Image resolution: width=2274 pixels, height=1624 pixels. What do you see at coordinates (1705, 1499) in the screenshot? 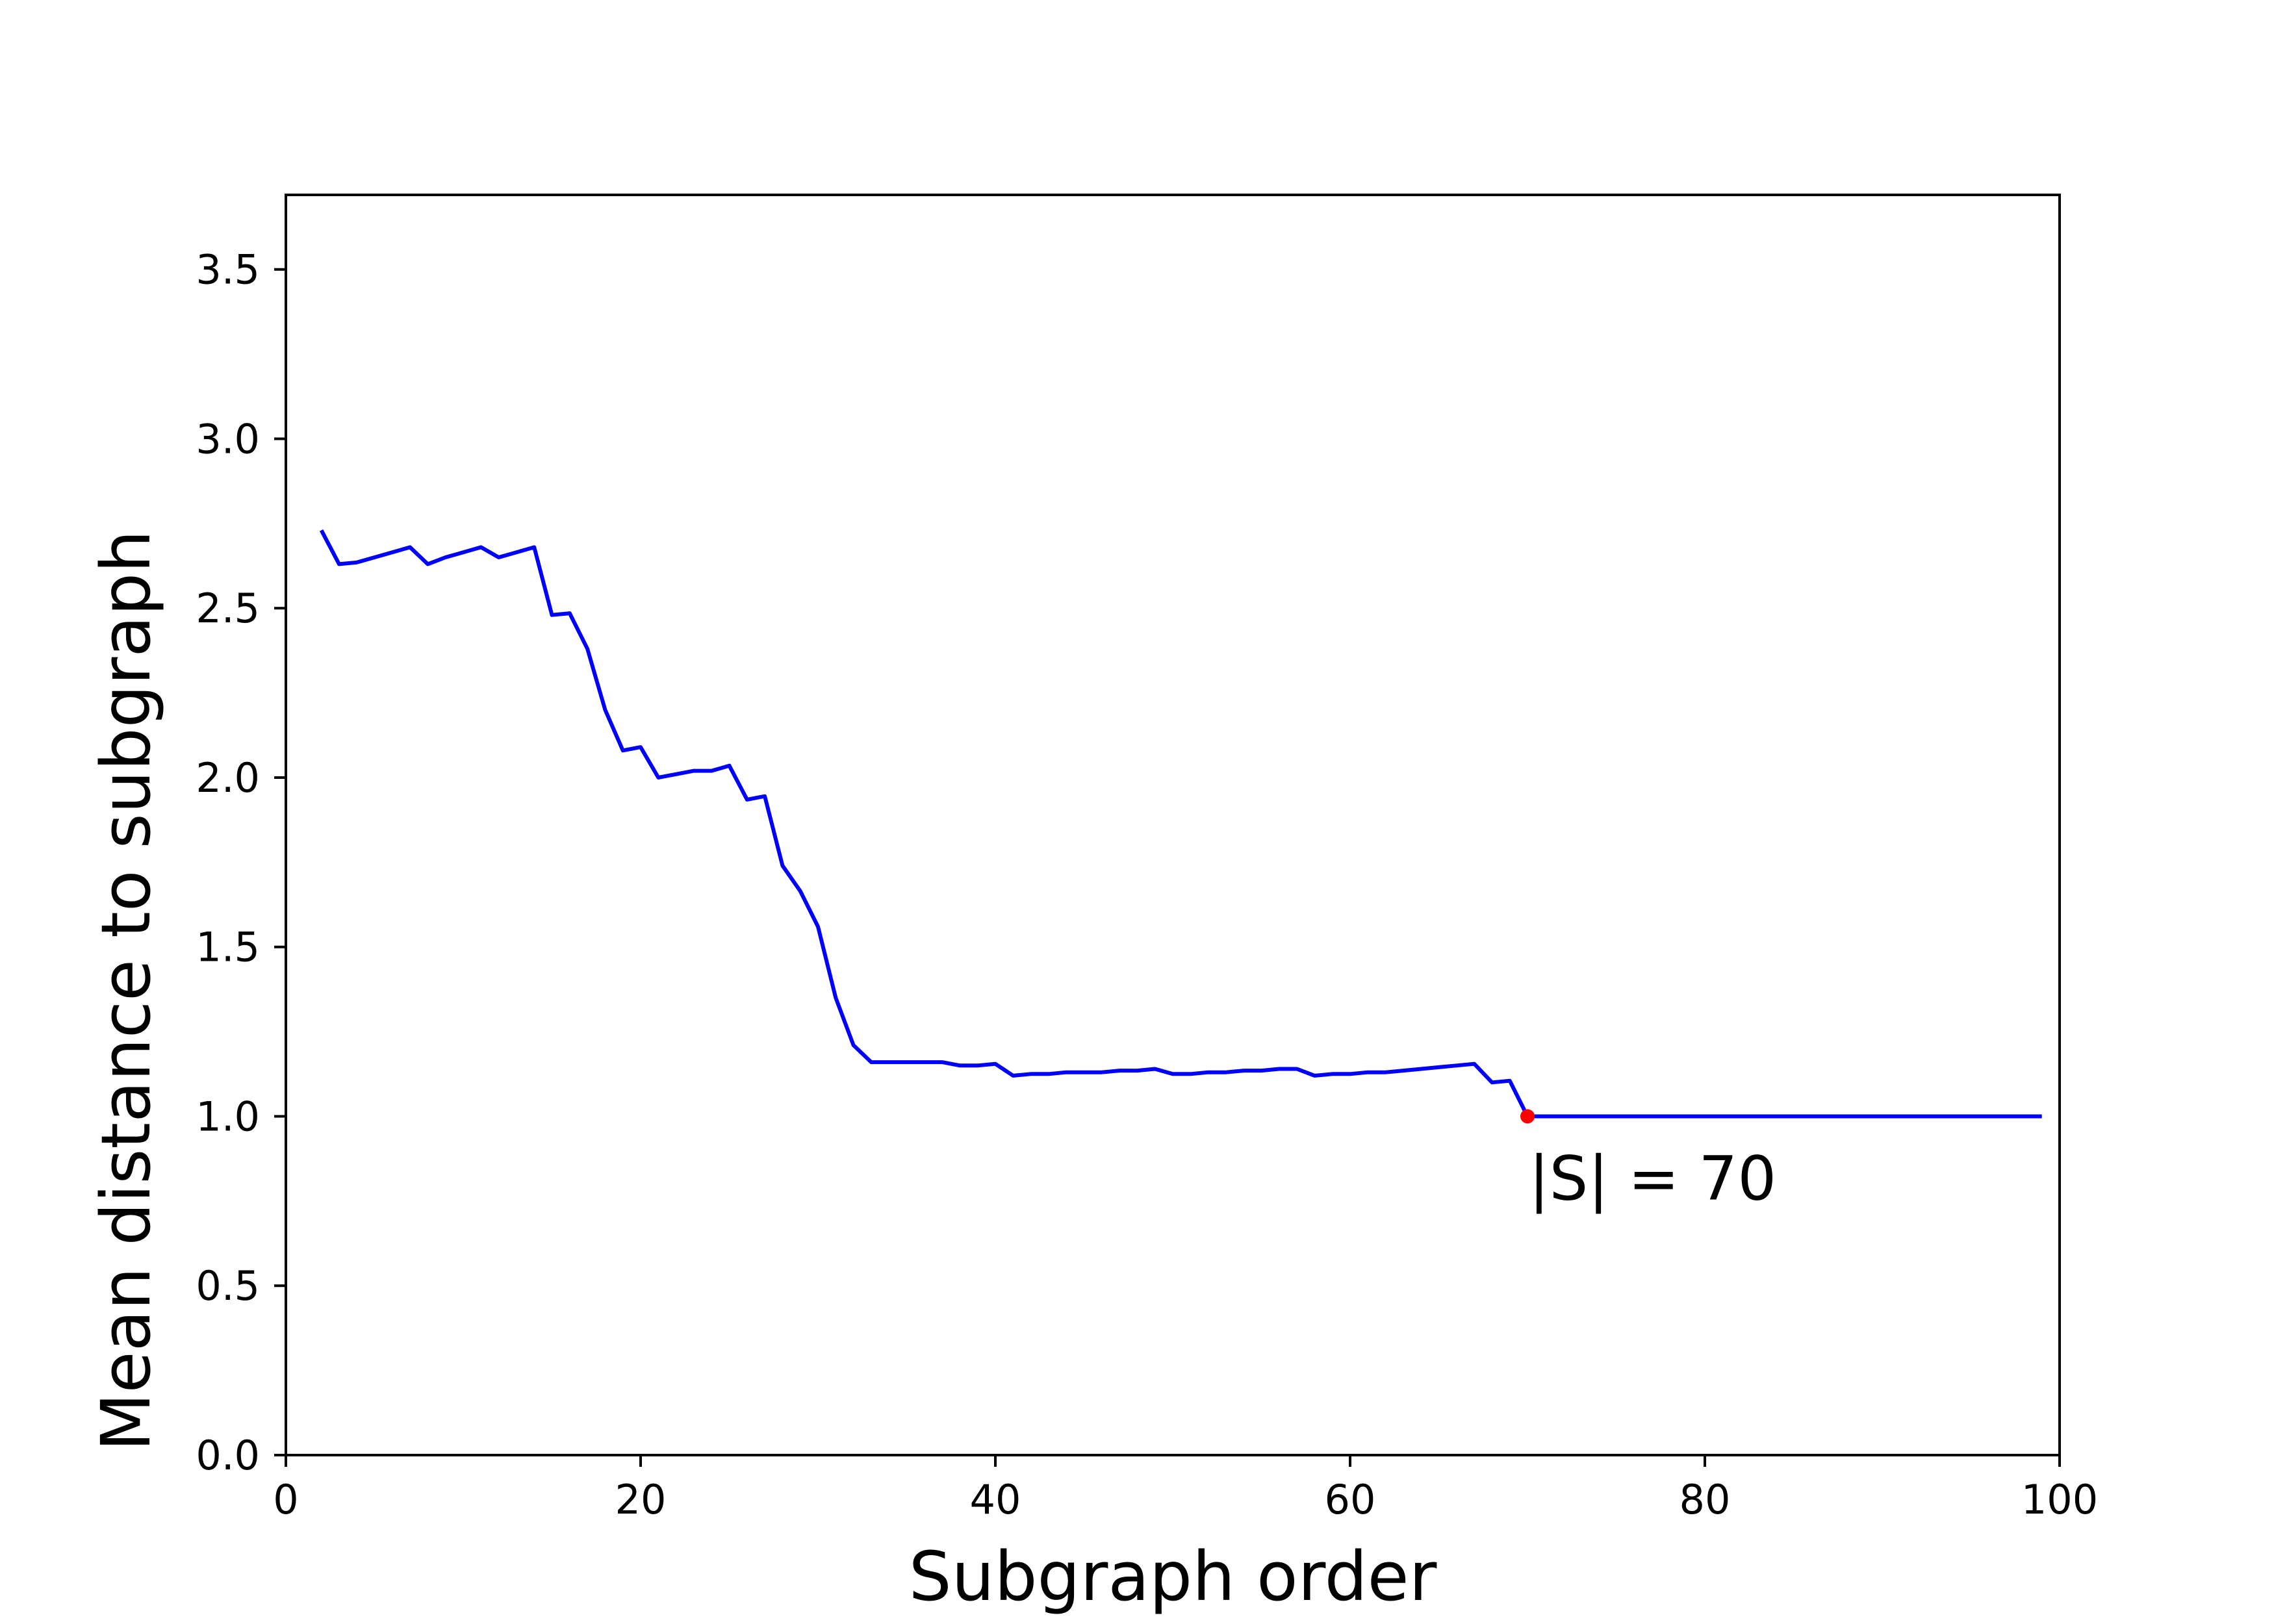
I see `x-tick-label: 80` at bounding box center [1705, 1499].